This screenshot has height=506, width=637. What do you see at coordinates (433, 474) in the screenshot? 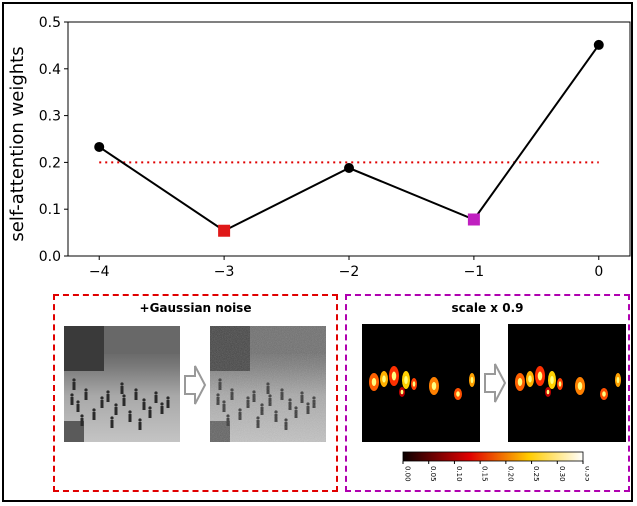
I see `colorbar-tick-label: 0.05` at bounding box center [433, 474].